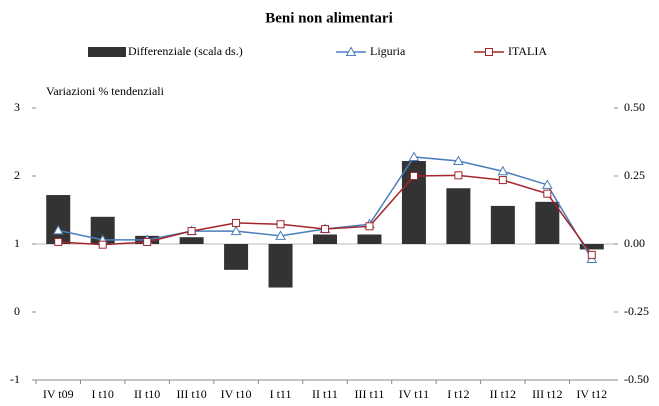  I want to click on y-tick-label: 3, so click(17, 107).